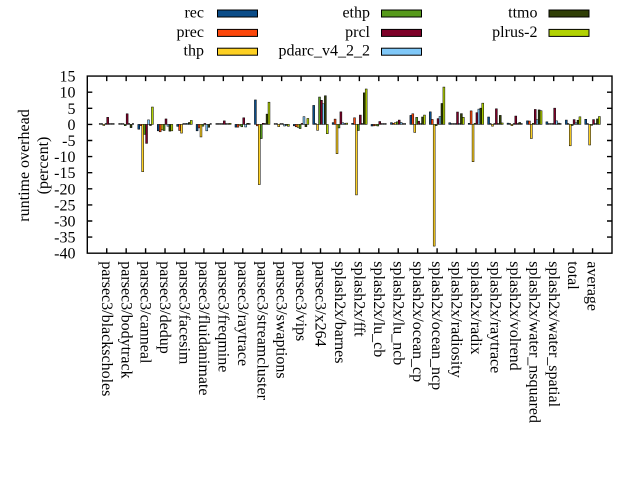 The width and height of the screenshot is (640, 480). I want to click on svg-text: -5, so click(68, 141).